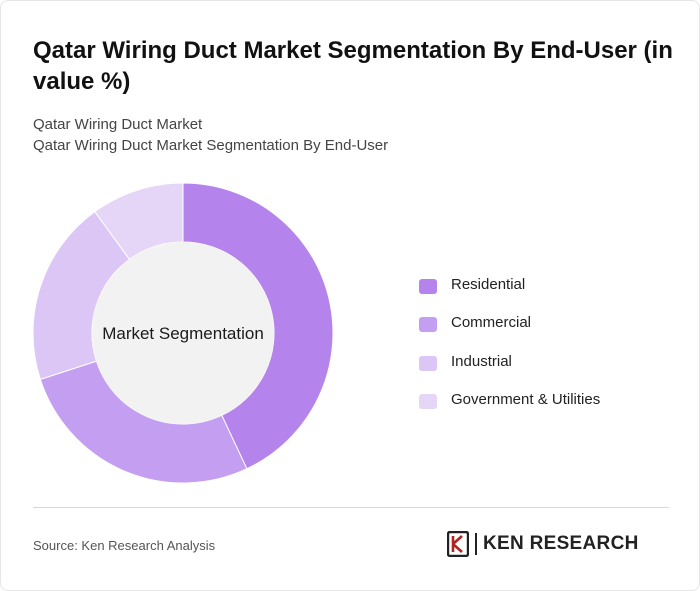 The width and height of the screenshot is (700, 591). I want to click on legend-swatch-industrial, so click(428, 363).